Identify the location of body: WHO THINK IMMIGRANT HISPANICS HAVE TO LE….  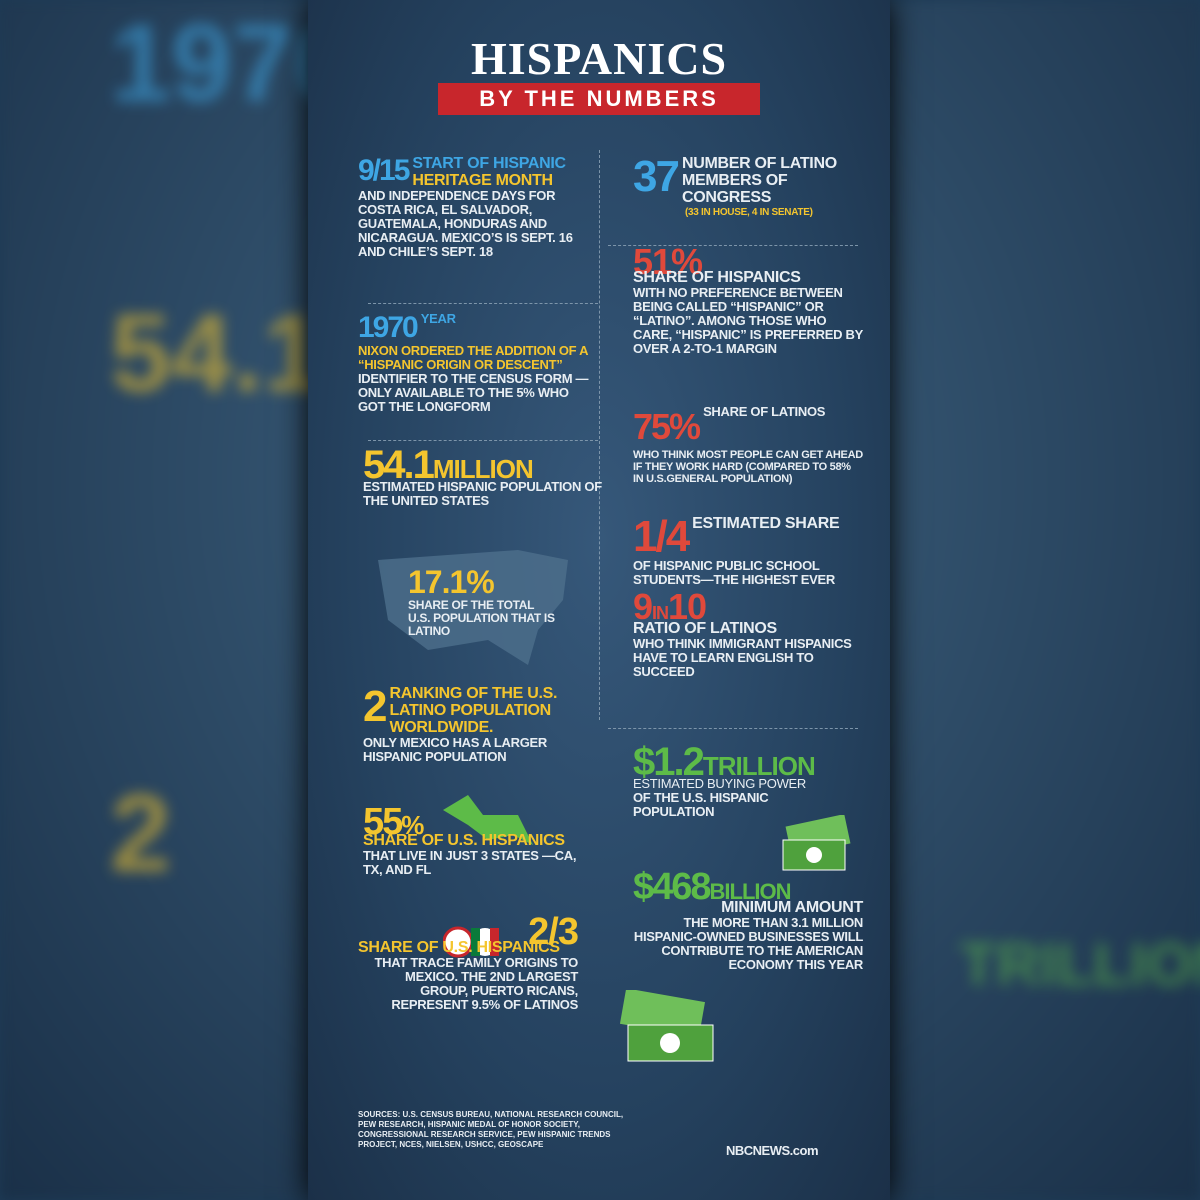
(742, 657).